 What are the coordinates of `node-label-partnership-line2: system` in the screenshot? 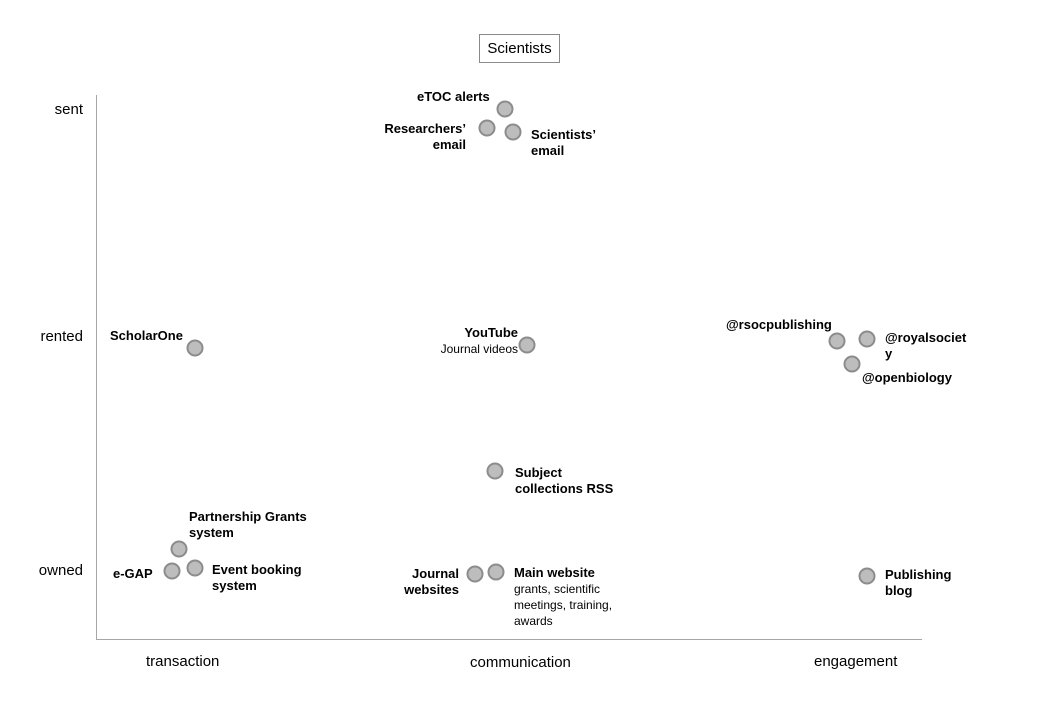 It's located at (211, 532).